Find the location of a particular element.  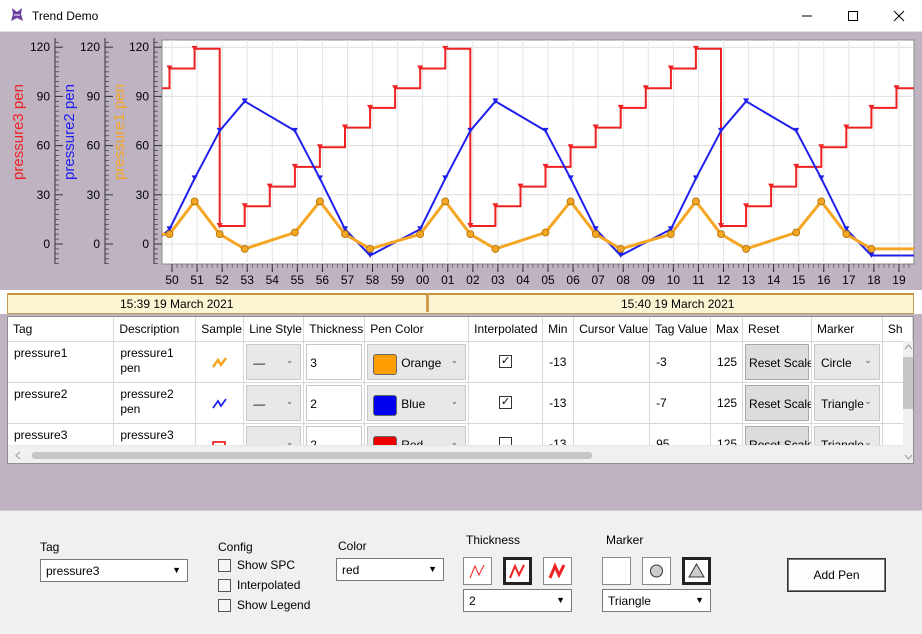

x-tick-label: 11 is located at coordinates (698, 280).